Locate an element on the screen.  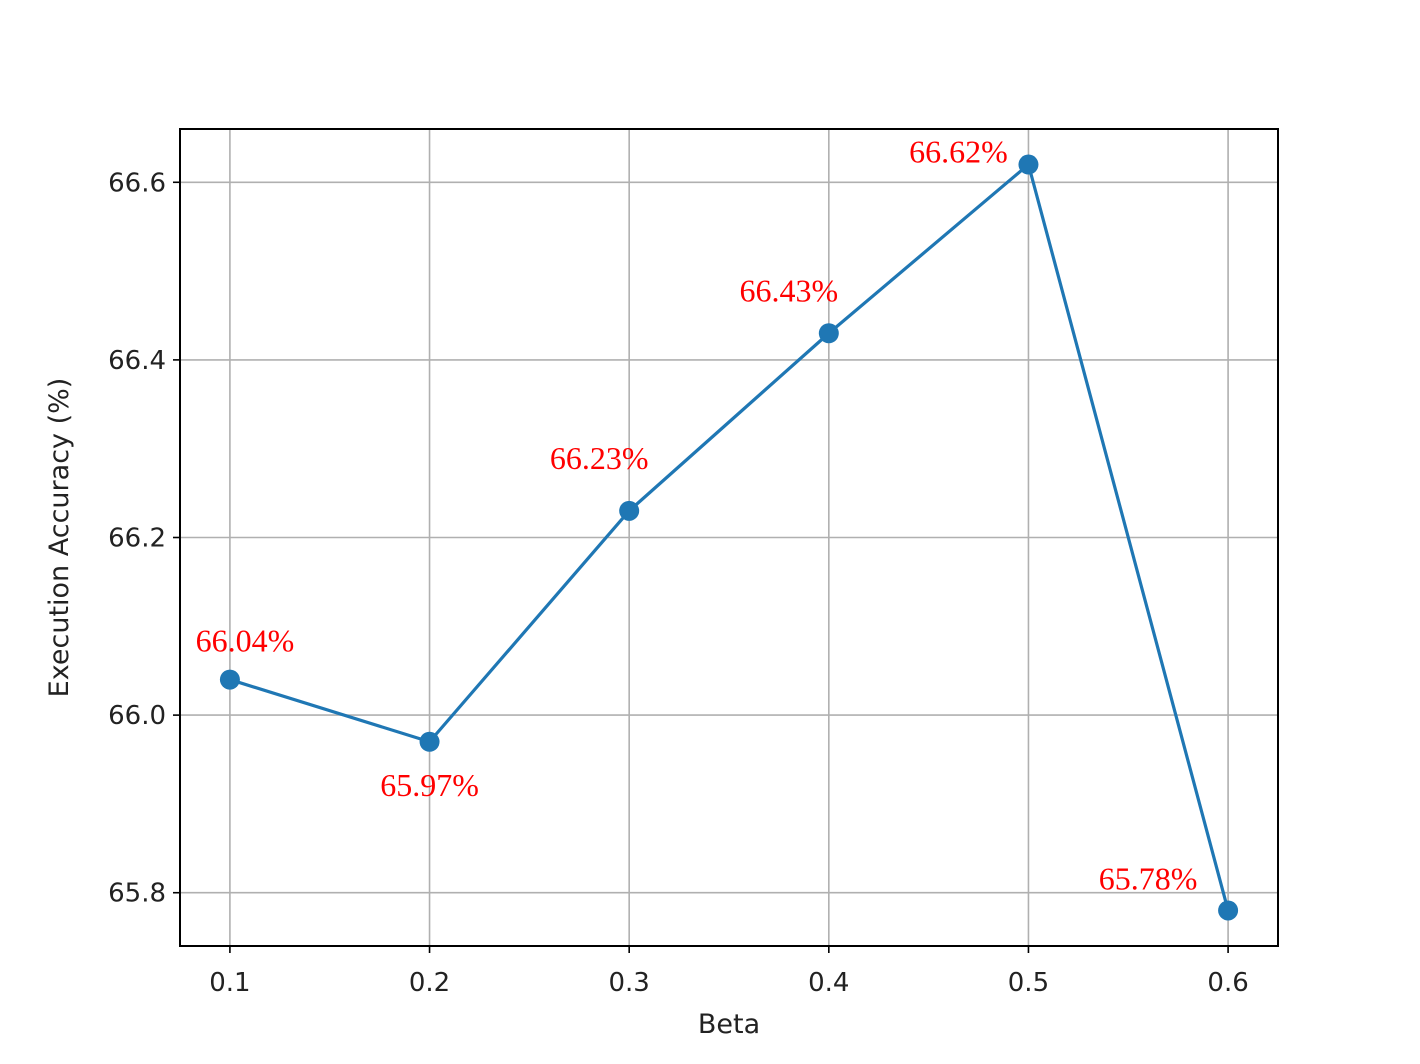
x-tick-label: 0.1 is located at coordinates (229, 983).